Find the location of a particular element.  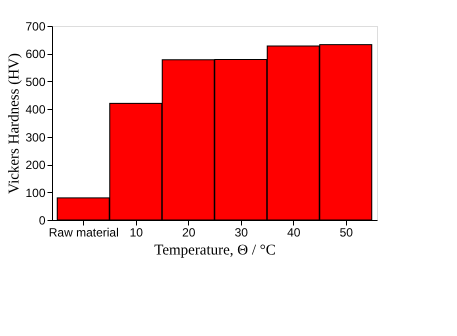

y-axis-title: Vickers Hardness (HV) is located at coordinates (14, 123).